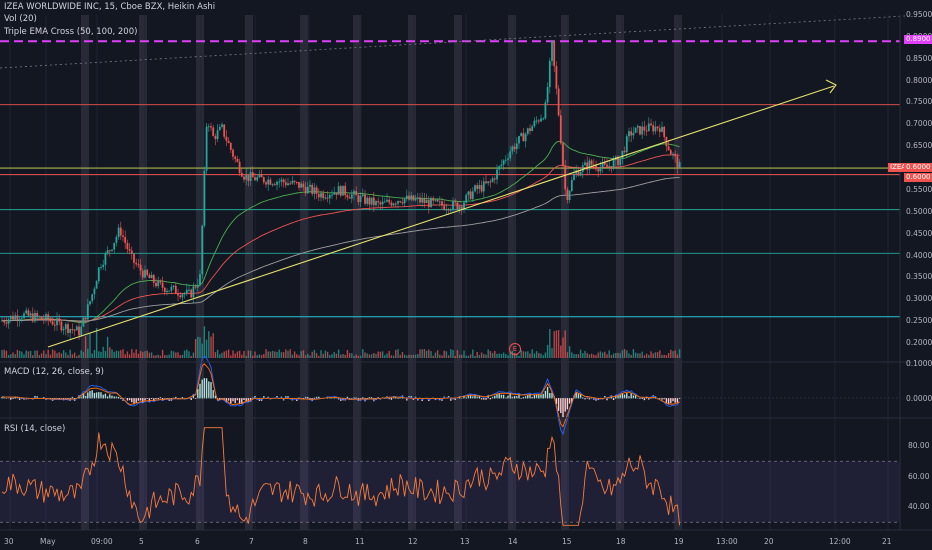  Describe the element at coordinates (54, 372) in the screenshot. I see `macd-indicator-label: MACD (12, 26, close, 9)` at that location.